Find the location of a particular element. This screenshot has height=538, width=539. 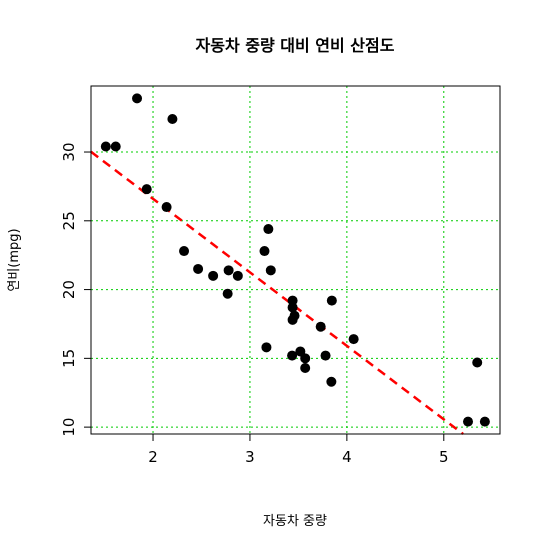

x-axis-label: 자동차 중량 is located at coordinates (295, 521).